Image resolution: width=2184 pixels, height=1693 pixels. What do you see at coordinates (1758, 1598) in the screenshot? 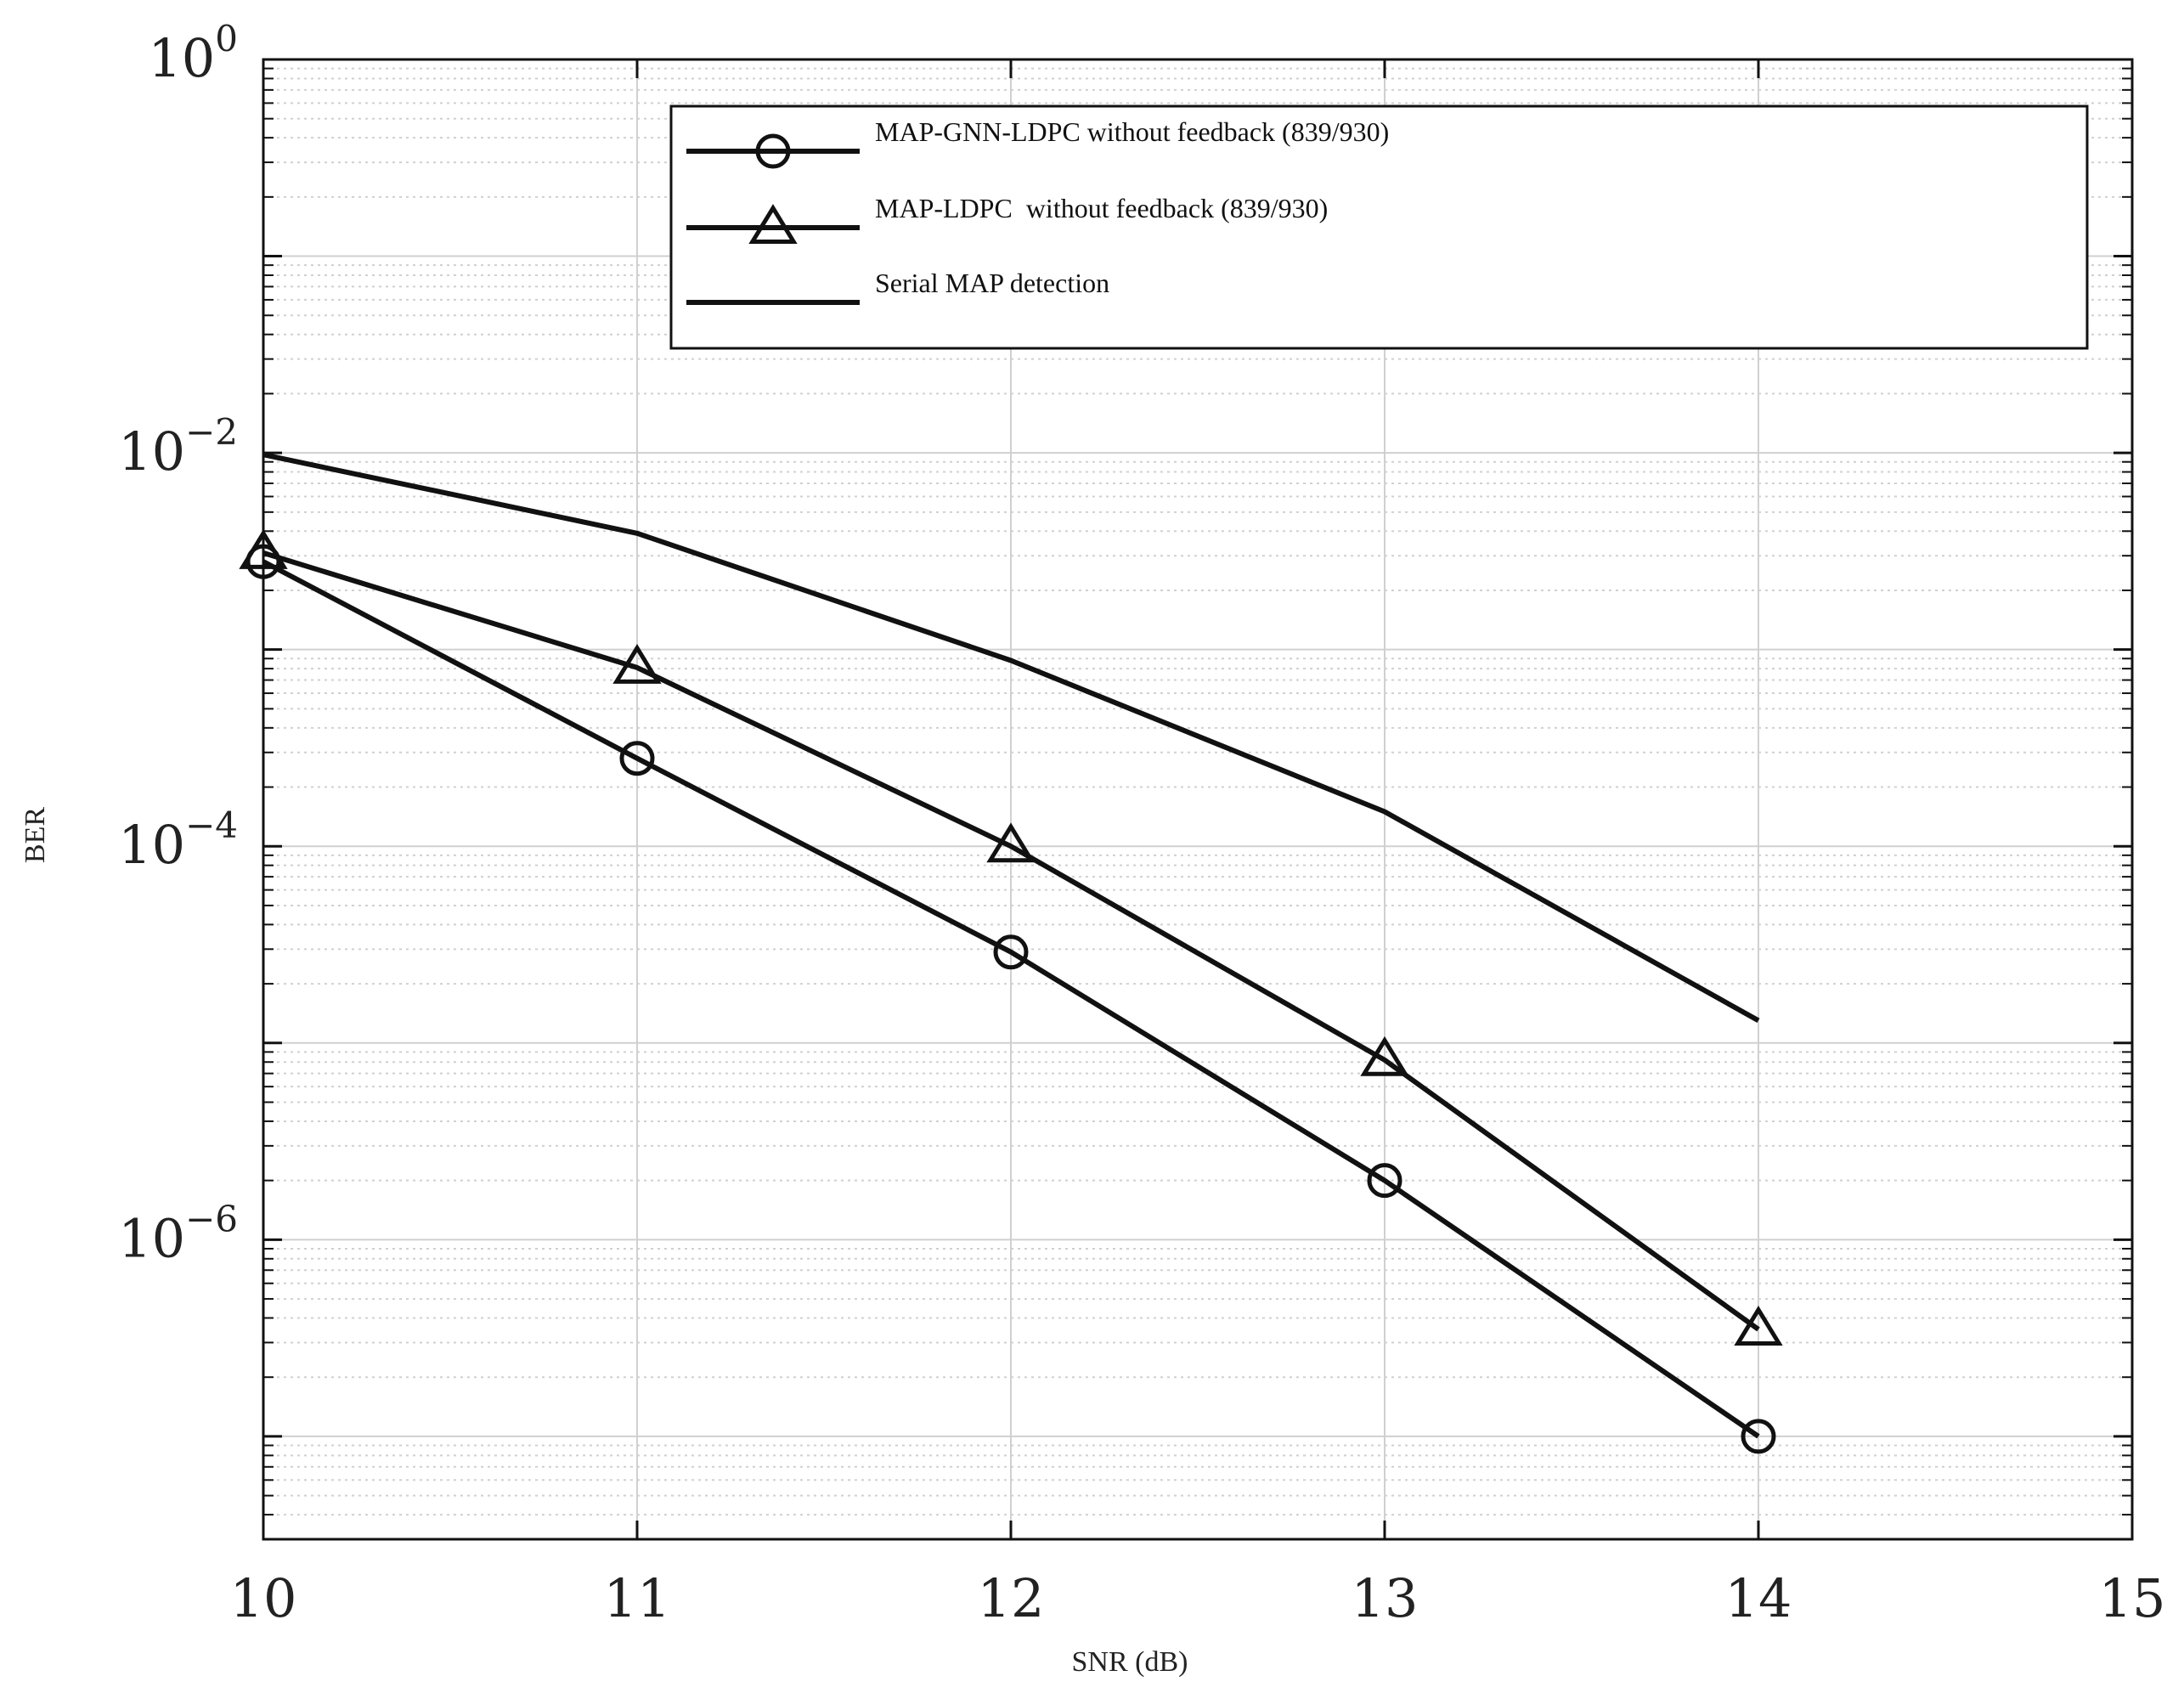
I see `x-tick-label: 14` at bounding box center [1758, 1598].